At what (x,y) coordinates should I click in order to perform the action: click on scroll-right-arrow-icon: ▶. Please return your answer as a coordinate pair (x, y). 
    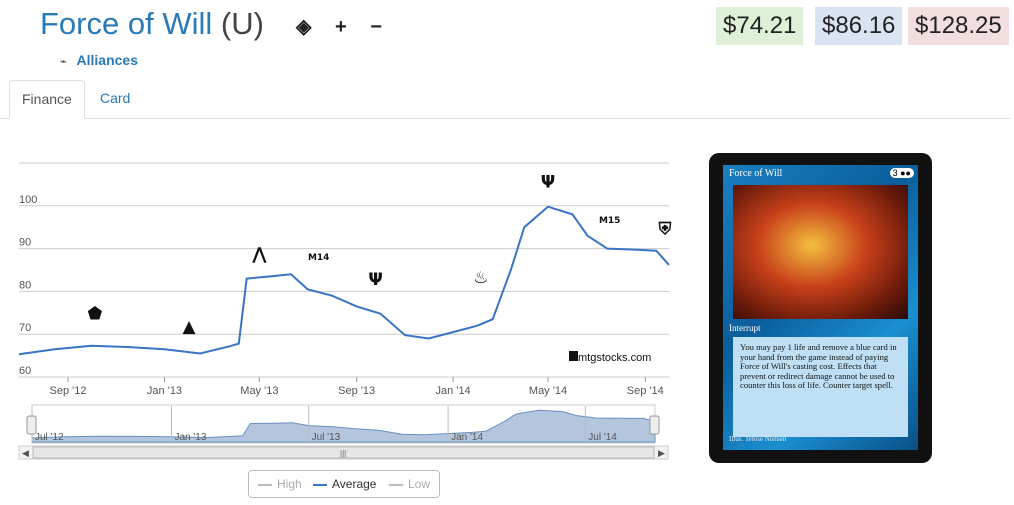
    Looking at the image, I should click on (661, 453).